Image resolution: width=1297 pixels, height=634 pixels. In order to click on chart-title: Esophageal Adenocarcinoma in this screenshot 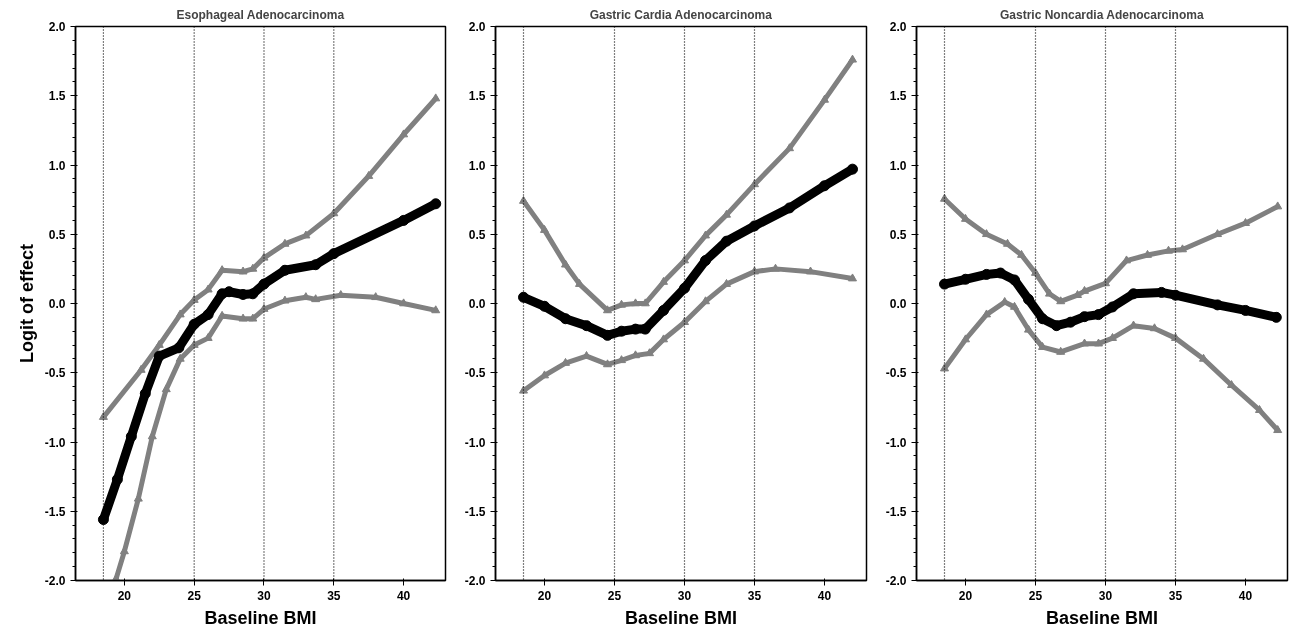, I will do `click(260, 14)`.